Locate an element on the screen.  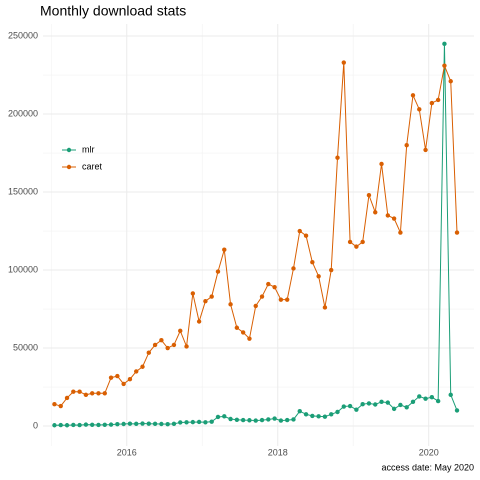
legend-label: mlr is located at coordinates (88, 149).